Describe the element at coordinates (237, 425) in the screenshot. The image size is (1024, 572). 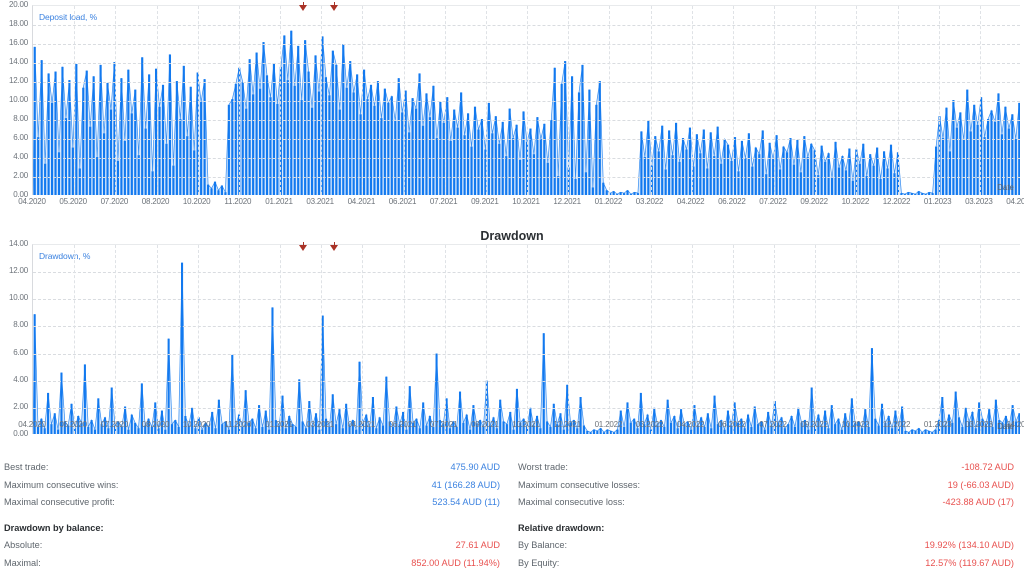
I see `x-axis-tick-label: 11.2020` at that location.